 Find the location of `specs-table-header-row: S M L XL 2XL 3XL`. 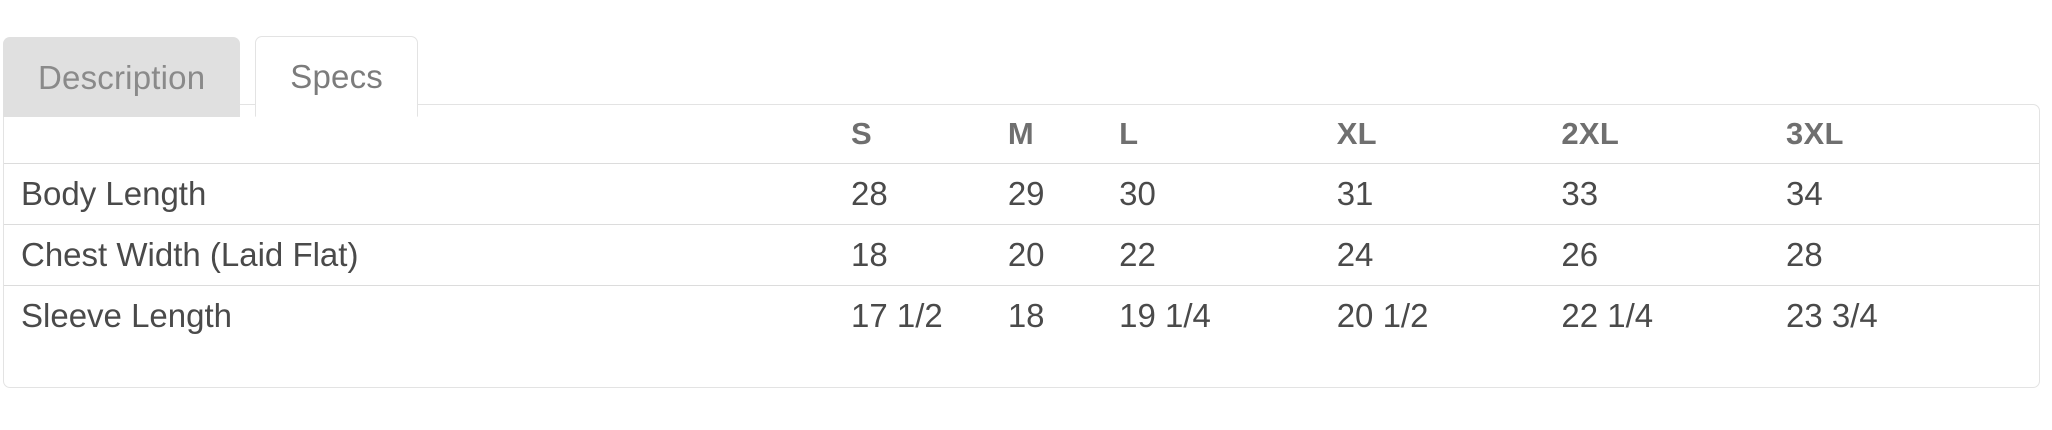

specs-table-header-row: S M L XL 2XL 3XL is located at coordinates (1021, 134).